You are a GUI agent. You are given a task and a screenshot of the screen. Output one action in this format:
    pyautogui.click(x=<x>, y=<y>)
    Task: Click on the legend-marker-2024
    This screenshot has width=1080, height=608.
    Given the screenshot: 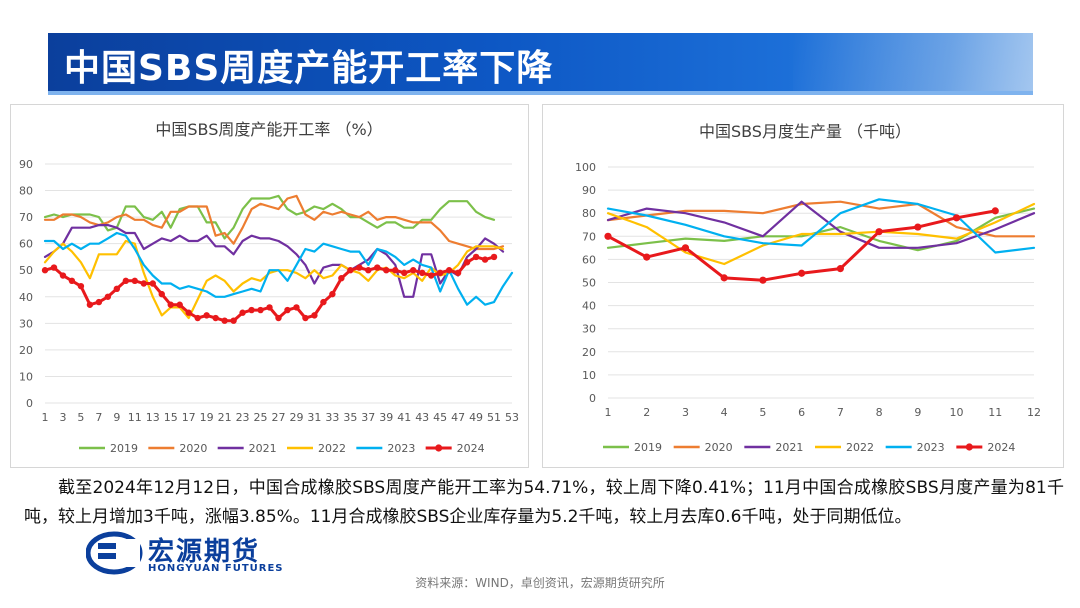 What is the action you would take?
    pyautogui.click(x=969, y=447)
    